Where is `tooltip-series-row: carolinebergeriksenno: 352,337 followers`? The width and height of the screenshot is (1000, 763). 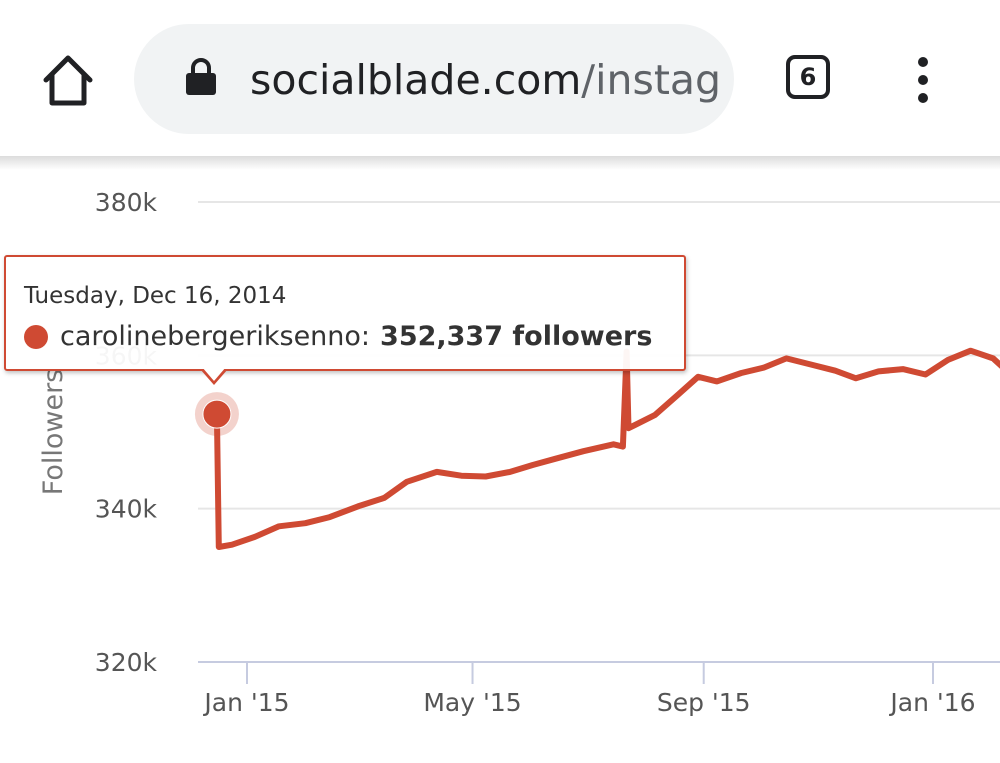
tooltip-series-row: carolinebergeriksenno: 352,337 followers is located at coordinates (338, 336).